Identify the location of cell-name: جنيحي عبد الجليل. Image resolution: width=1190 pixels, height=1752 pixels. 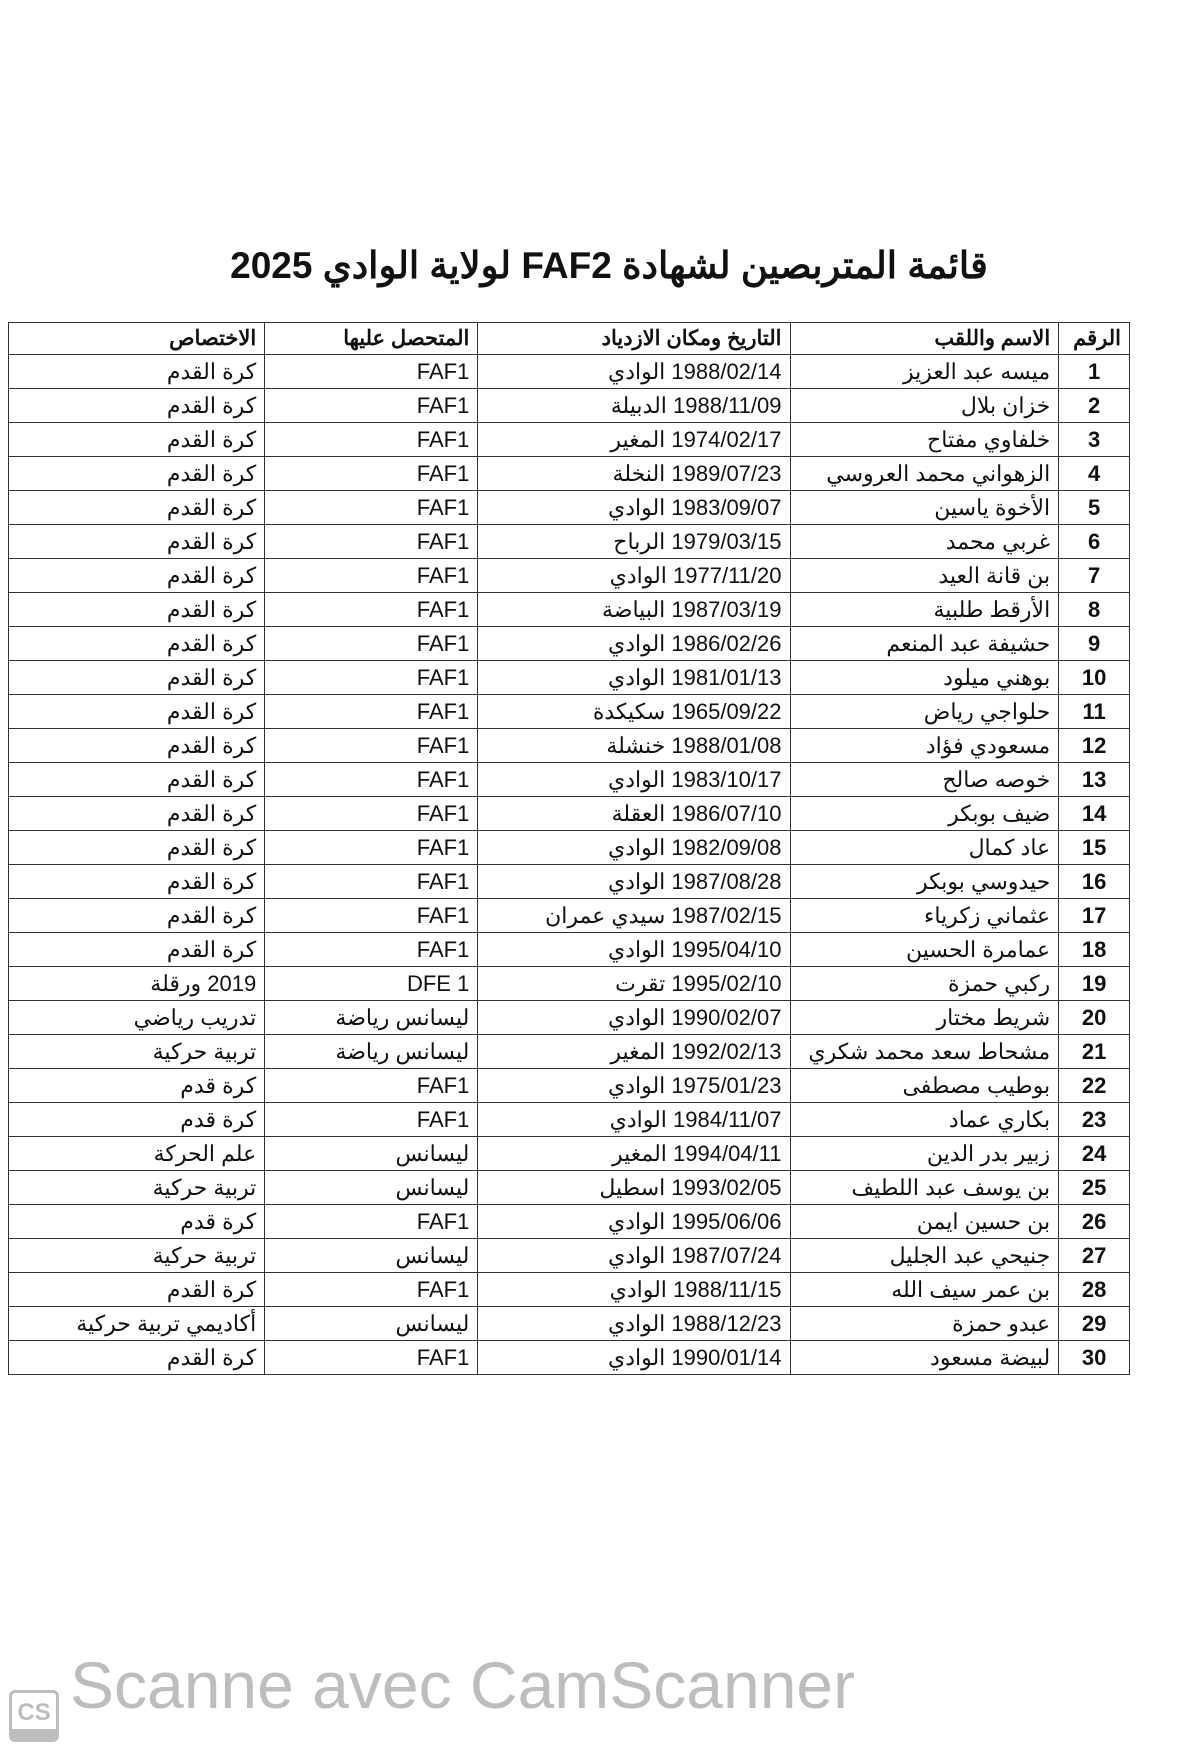
(924, 1255).